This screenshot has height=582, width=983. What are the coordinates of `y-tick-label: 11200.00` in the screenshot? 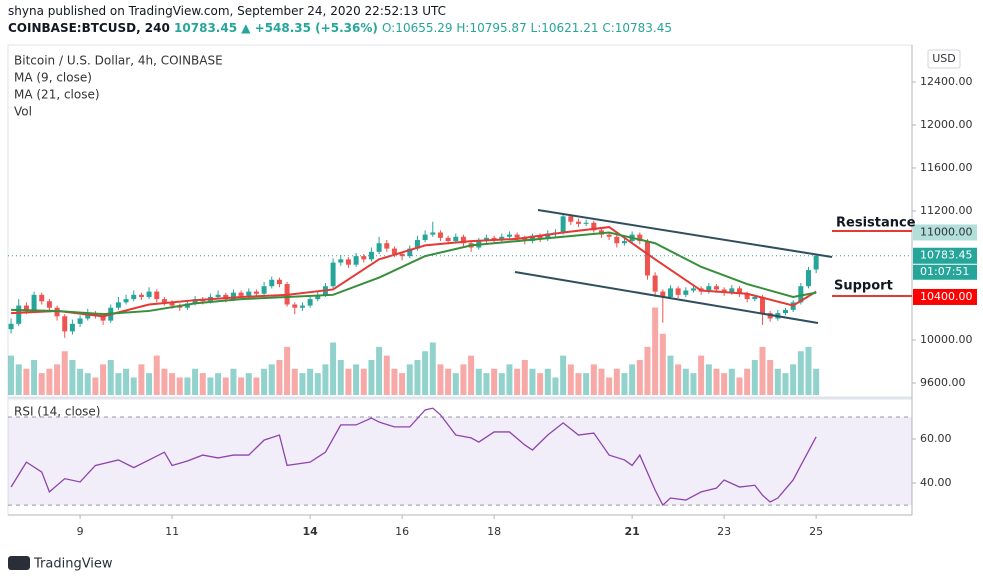 It's located at (946, 210).